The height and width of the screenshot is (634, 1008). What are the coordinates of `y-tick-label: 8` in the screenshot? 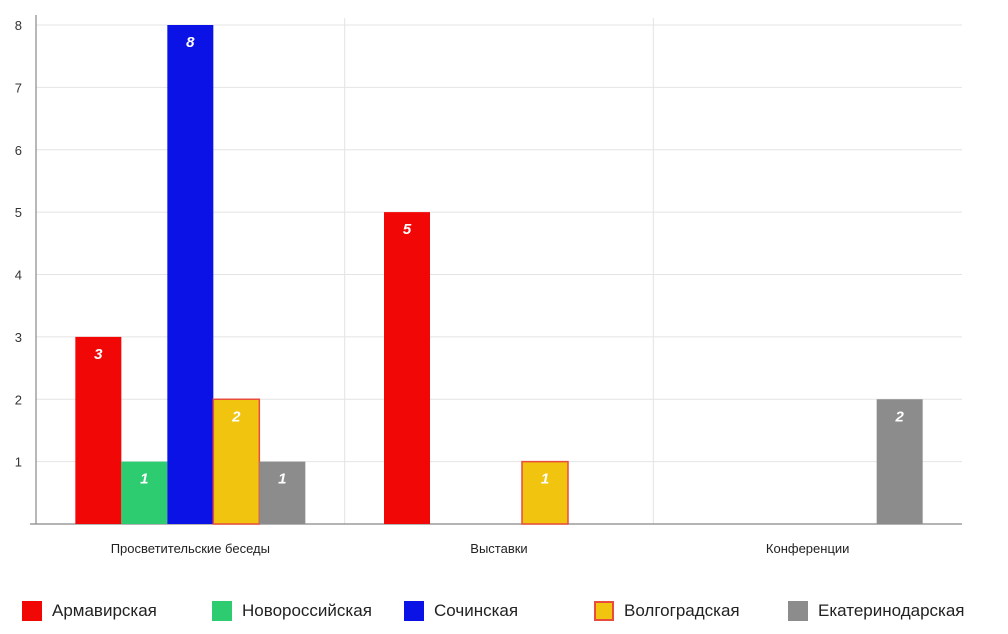 It's located at (18, 25).